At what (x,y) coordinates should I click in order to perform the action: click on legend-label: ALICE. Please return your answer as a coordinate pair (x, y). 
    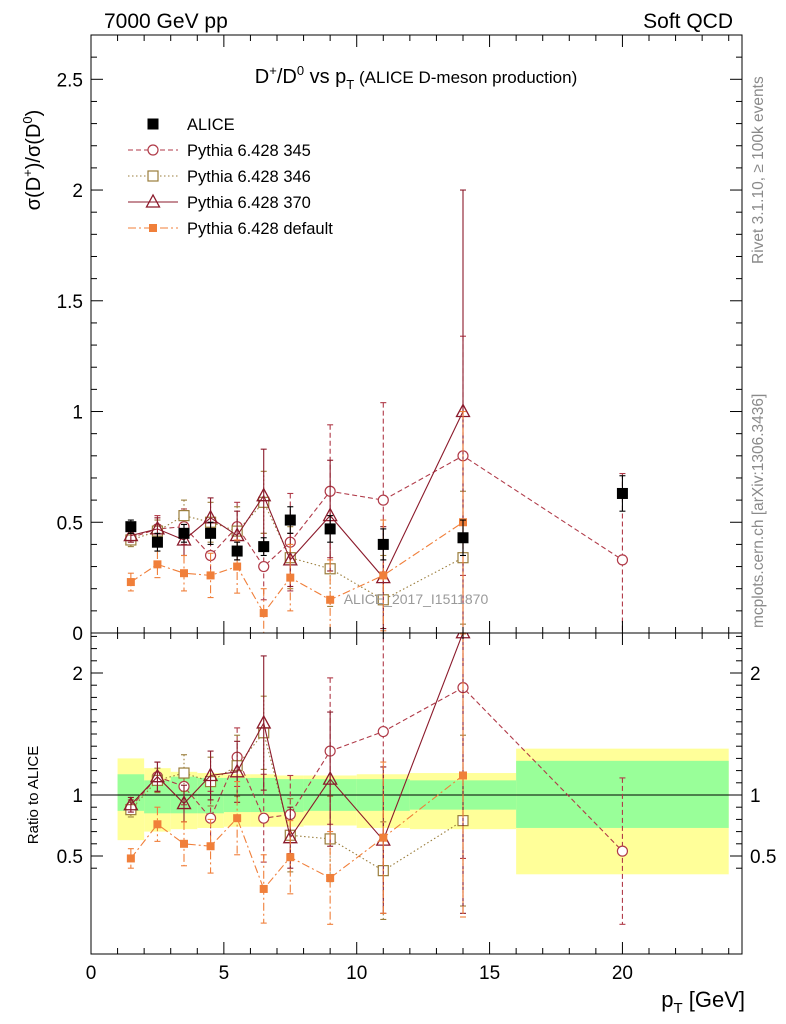
    Looking at the image, I should click on (211, 125).